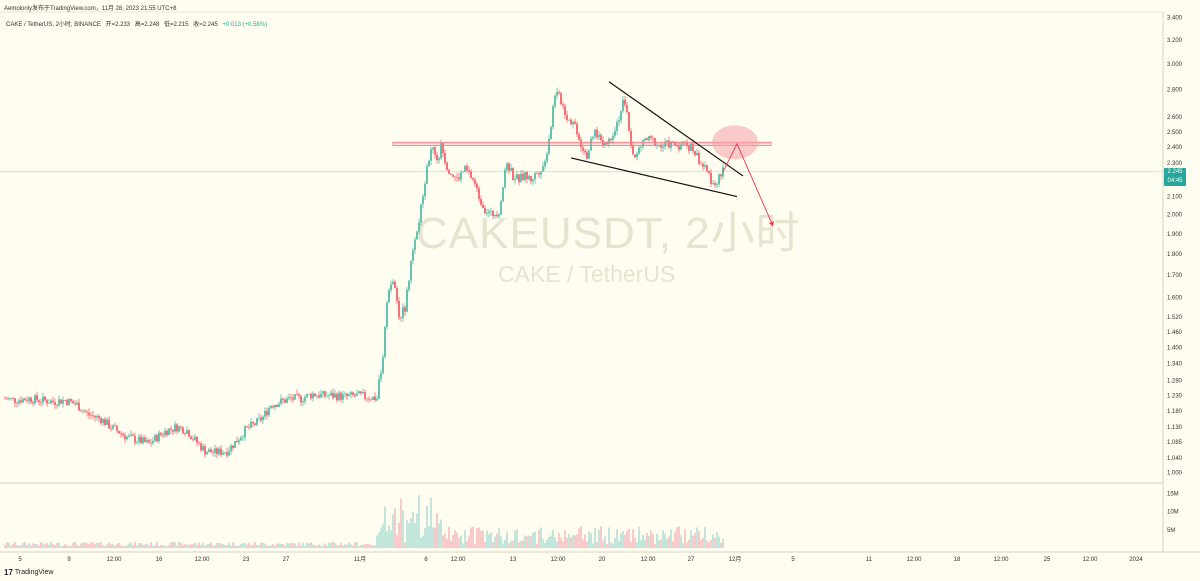 The height and width of the screenshot is (581, 1200). I want to click on price-tick-label: 2.000, so click(1175, 216).